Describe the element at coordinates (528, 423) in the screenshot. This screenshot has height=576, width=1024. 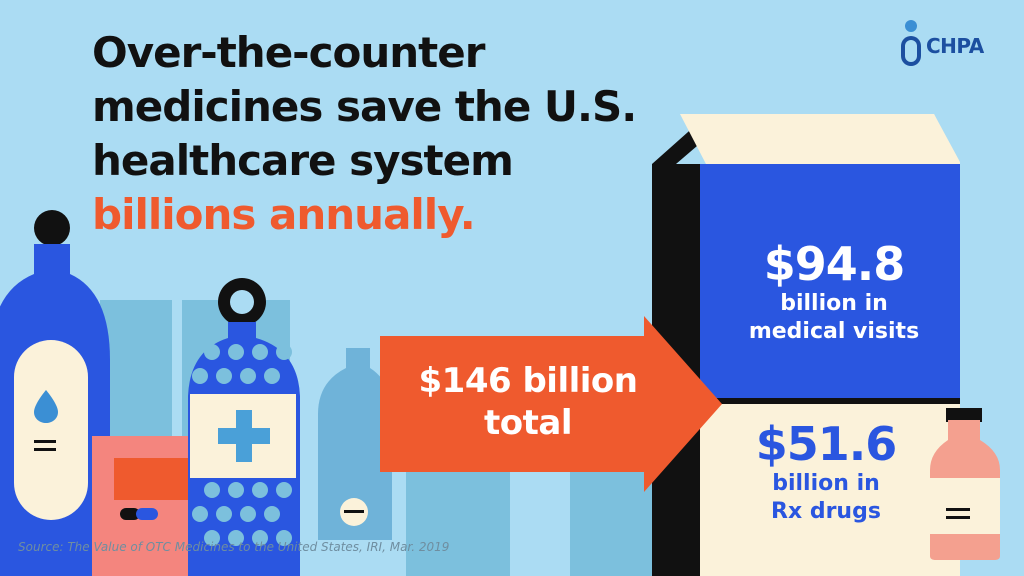
I see `arrow-line-2: total` at that location.